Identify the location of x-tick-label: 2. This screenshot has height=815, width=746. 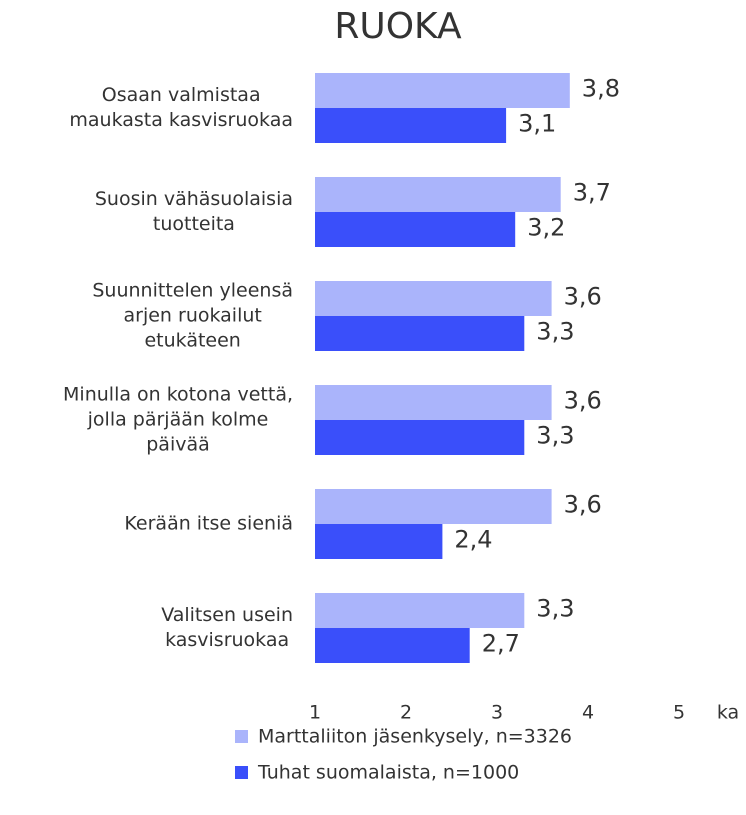
(406, 713).